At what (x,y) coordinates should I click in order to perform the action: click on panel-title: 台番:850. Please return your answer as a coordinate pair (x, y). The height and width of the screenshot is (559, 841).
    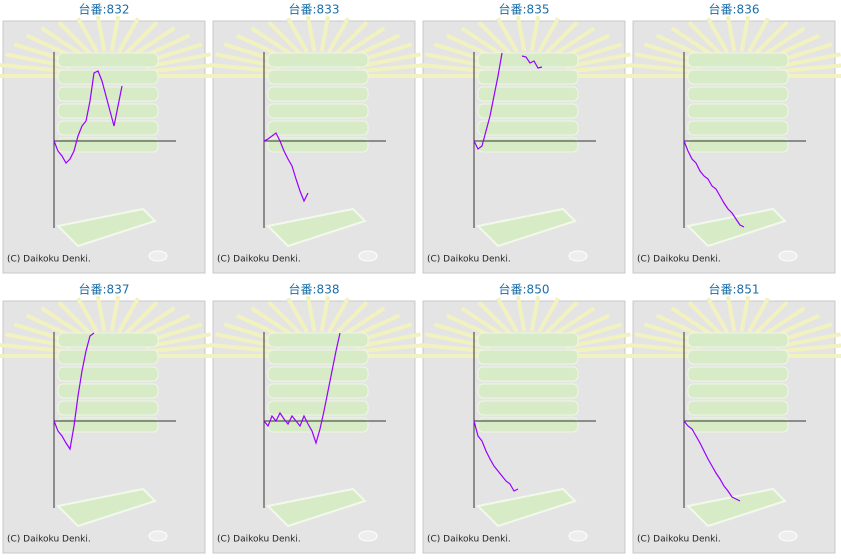
    Looking at the image, I should click on (524, 289).